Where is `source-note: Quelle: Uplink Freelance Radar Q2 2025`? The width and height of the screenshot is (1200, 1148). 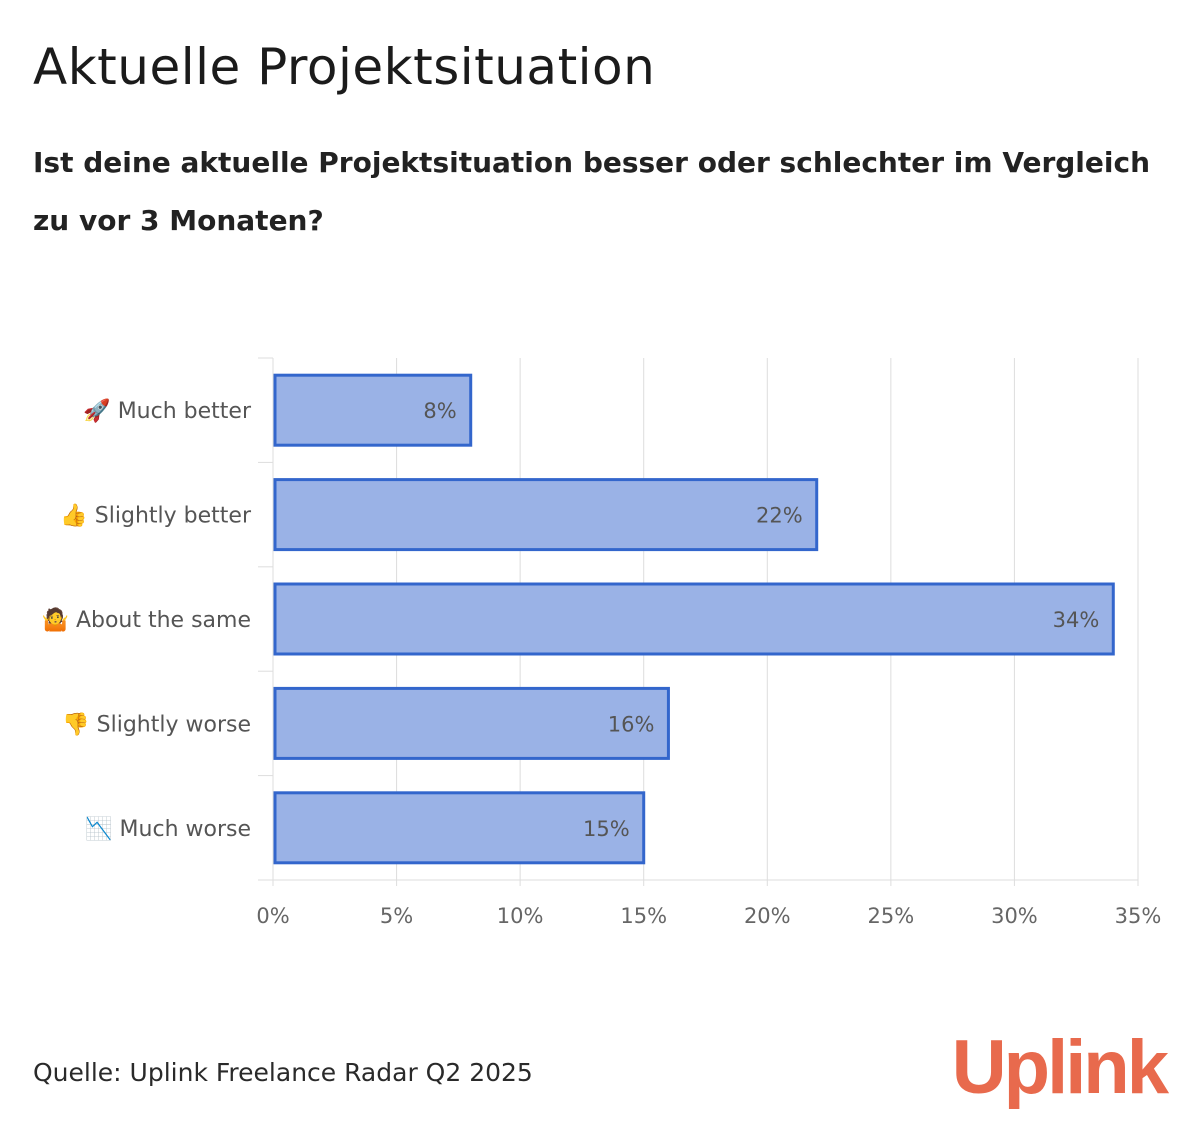 source-note: Quelle: Uplink Freelance Radar Q2 2025 is located at coordinates (283, 1072).